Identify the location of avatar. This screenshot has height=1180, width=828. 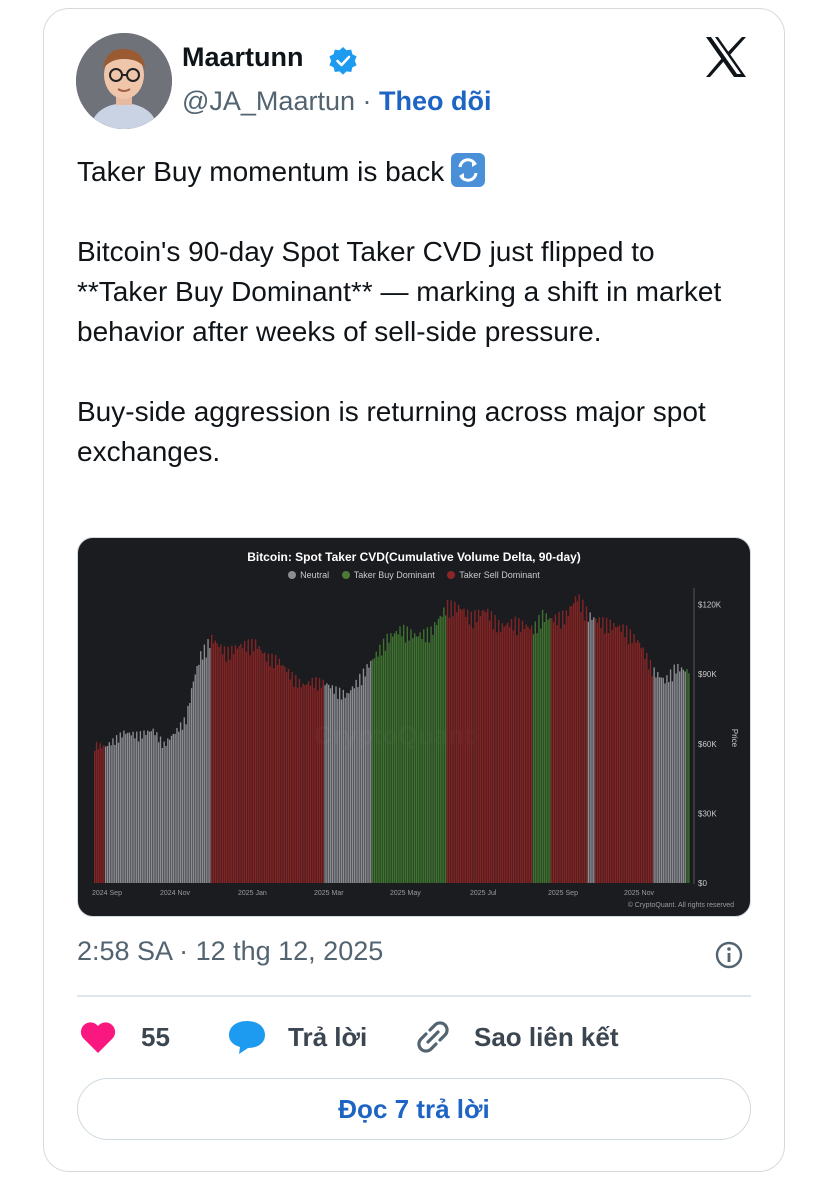
(124, 81).